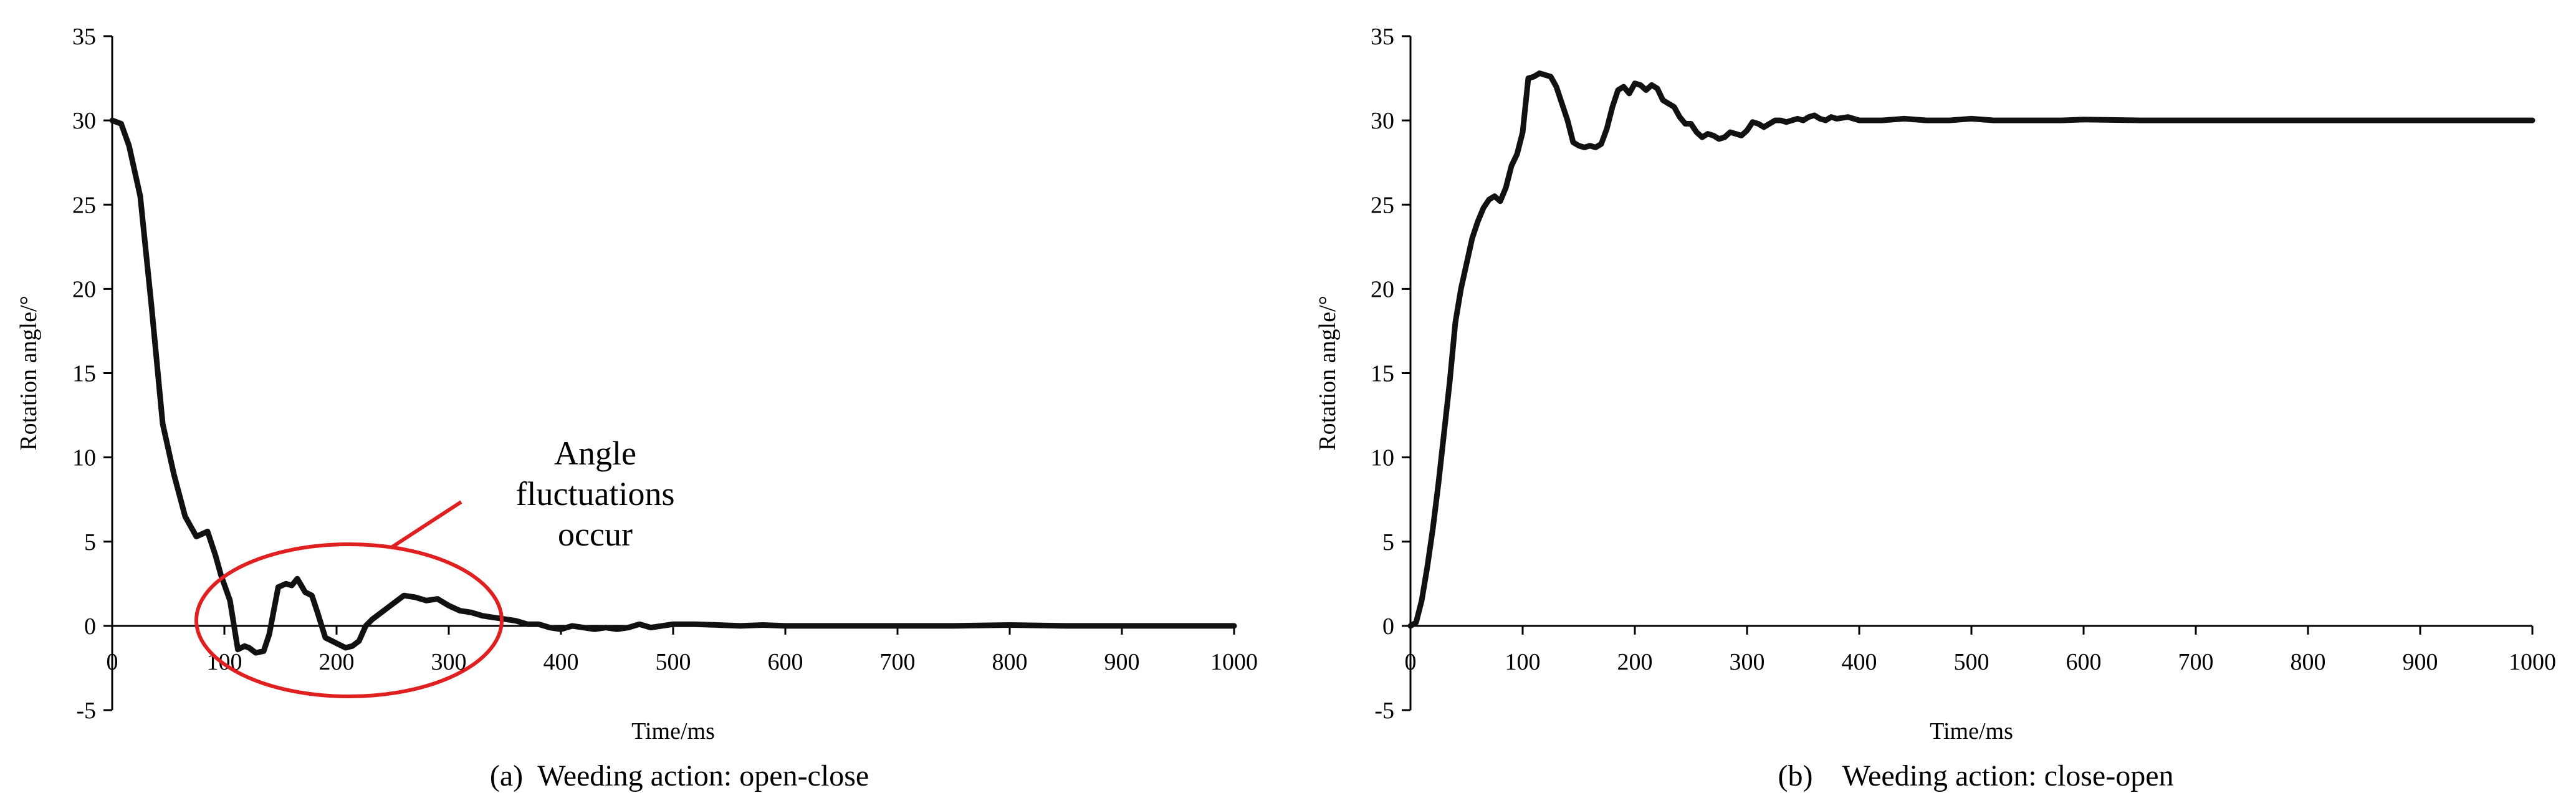  Describe the element at coordinates (596, 534) in the screenshot. I see `annotation-line-3: occur` at that location.